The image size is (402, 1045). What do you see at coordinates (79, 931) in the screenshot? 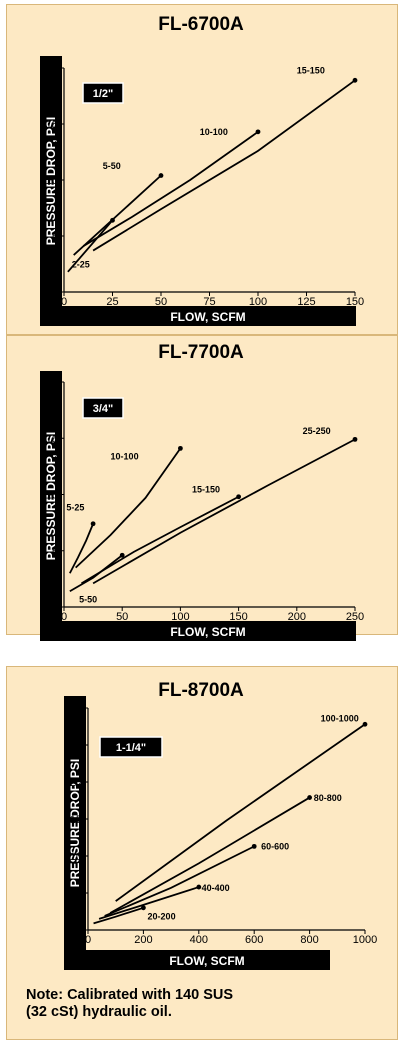
I see `y-tick-label: 0` at bounding box center [79, 931].